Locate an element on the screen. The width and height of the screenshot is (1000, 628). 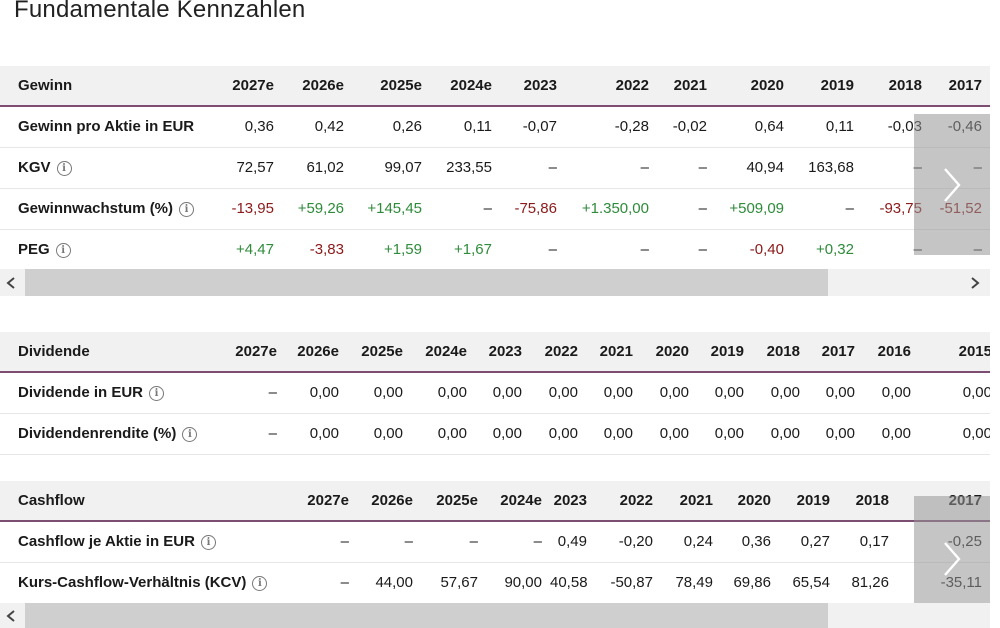
value-cell: 0,49 is located at coordinates (572, 542).